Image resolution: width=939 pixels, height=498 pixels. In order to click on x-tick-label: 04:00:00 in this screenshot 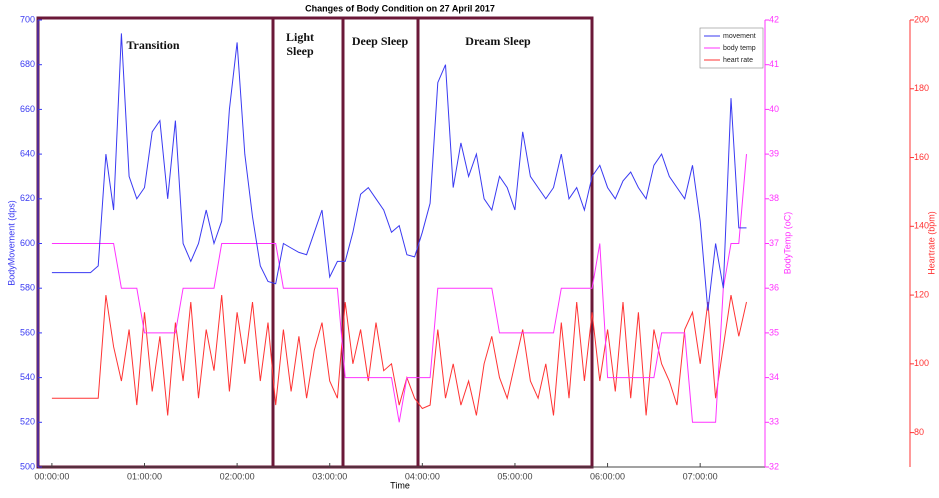, I will do `click(422, 476)`.